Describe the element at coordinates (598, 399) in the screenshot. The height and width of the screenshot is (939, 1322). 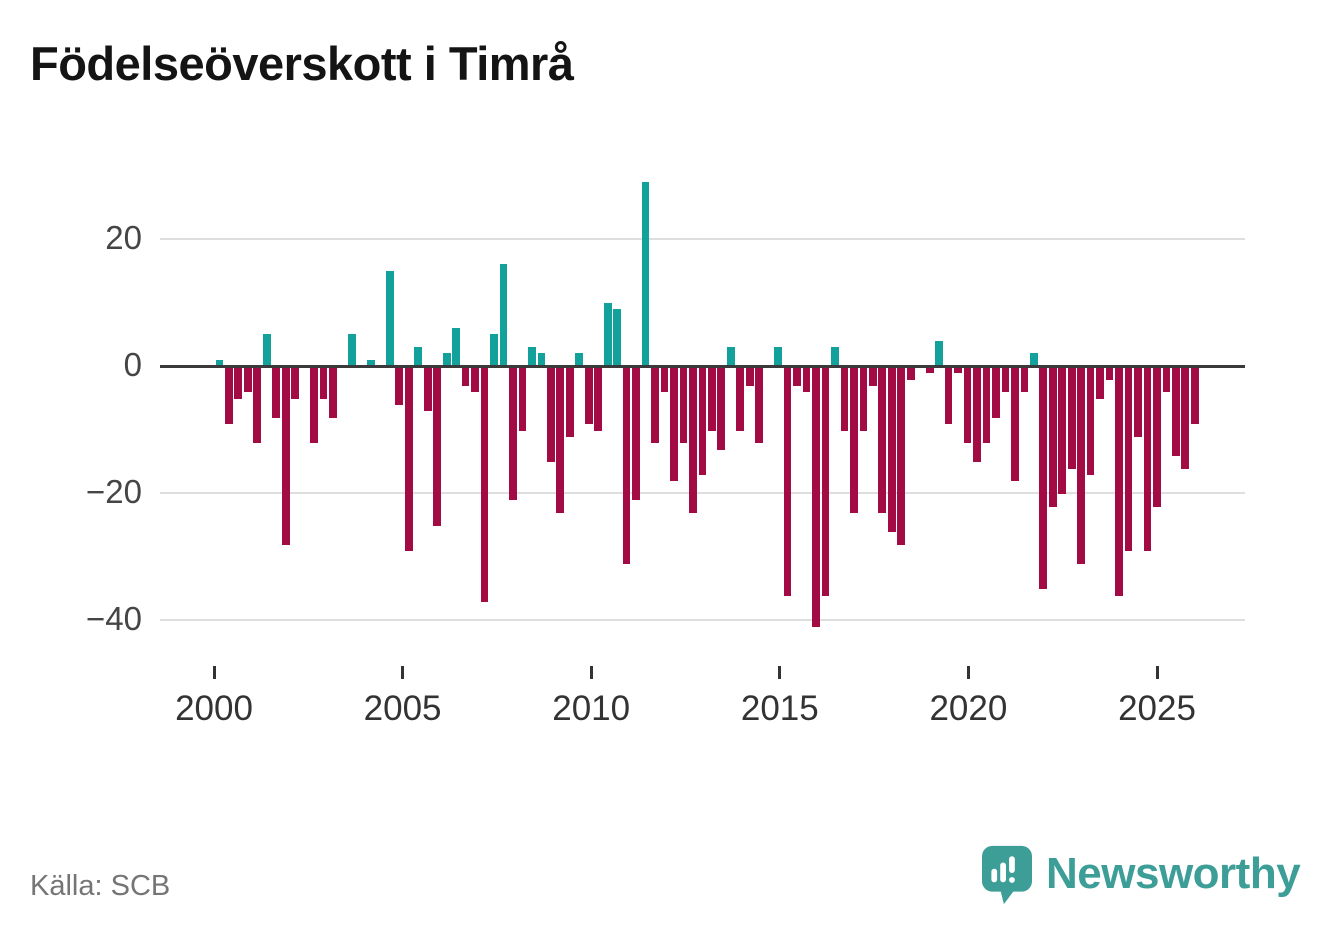
I see `bar-2010-q1` at that location.